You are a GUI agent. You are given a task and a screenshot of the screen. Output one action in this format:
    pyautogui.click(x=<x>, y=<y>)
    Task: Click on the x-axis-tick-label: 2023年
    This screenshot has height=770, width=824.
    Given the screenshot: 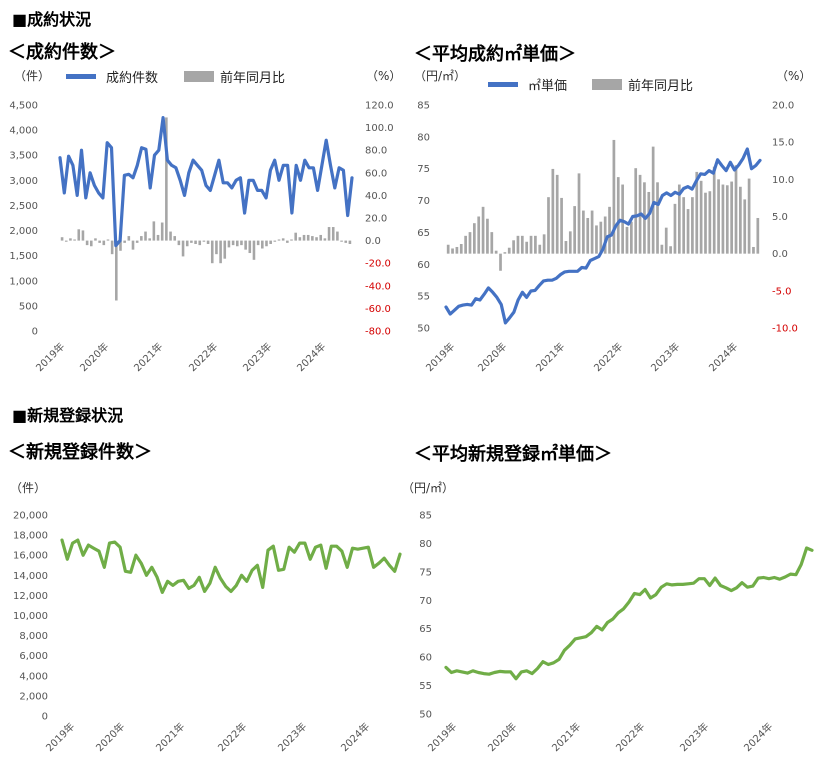 What is the action you would take?
    pyautogui.click(x=292, y=737)
    